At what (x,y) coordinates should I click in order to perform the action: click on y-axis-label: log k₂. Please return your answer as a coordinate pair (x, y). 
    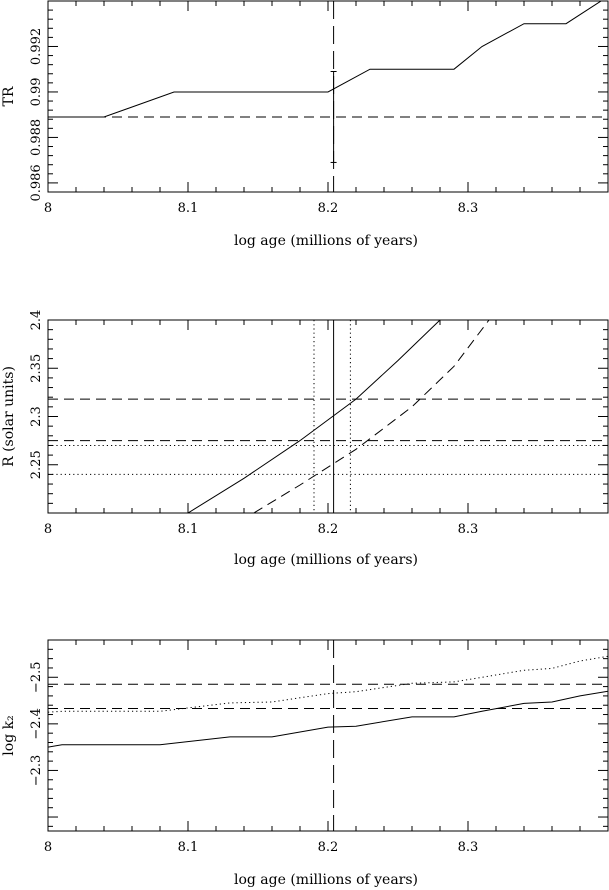
    Looking at the image, I should click on (9, 735).